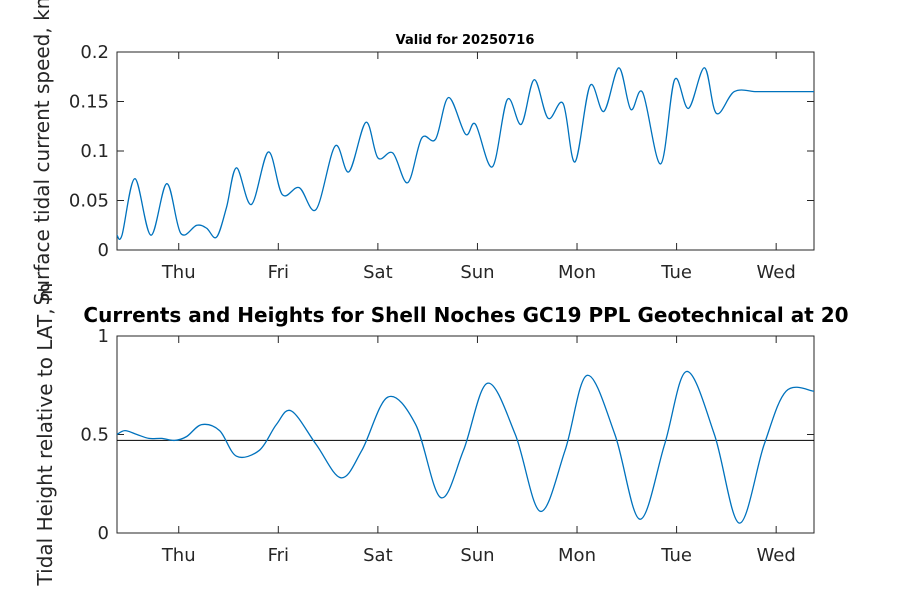  Describe the element at coordinates (465, 40) in the screenshot. I see `top-chart-title: Valid for 20250716` at that location.